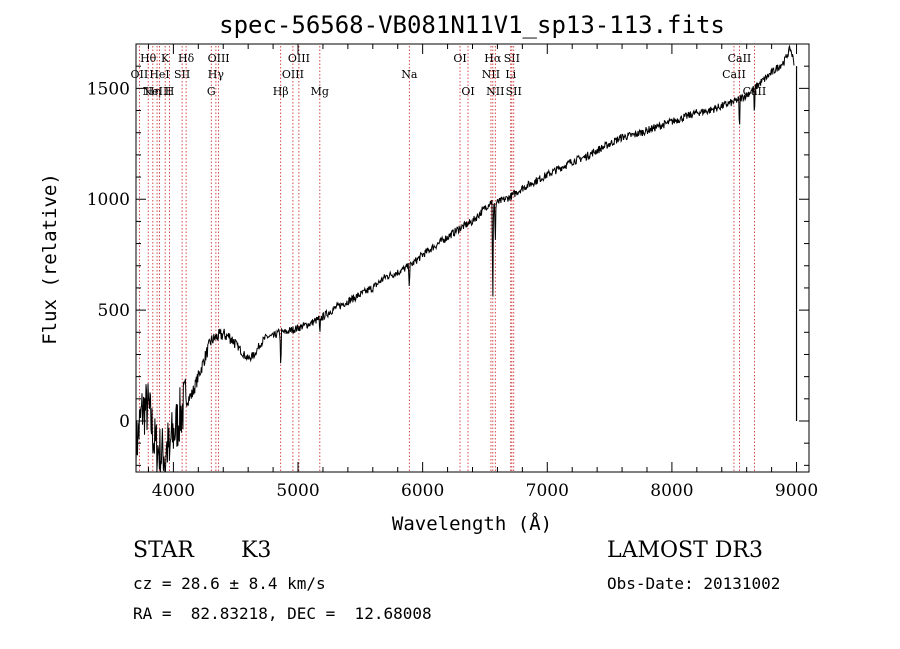 This screenshot has width=900, height=649. I want to click on y-axis-label: Flux (relative), so click(50, 259).